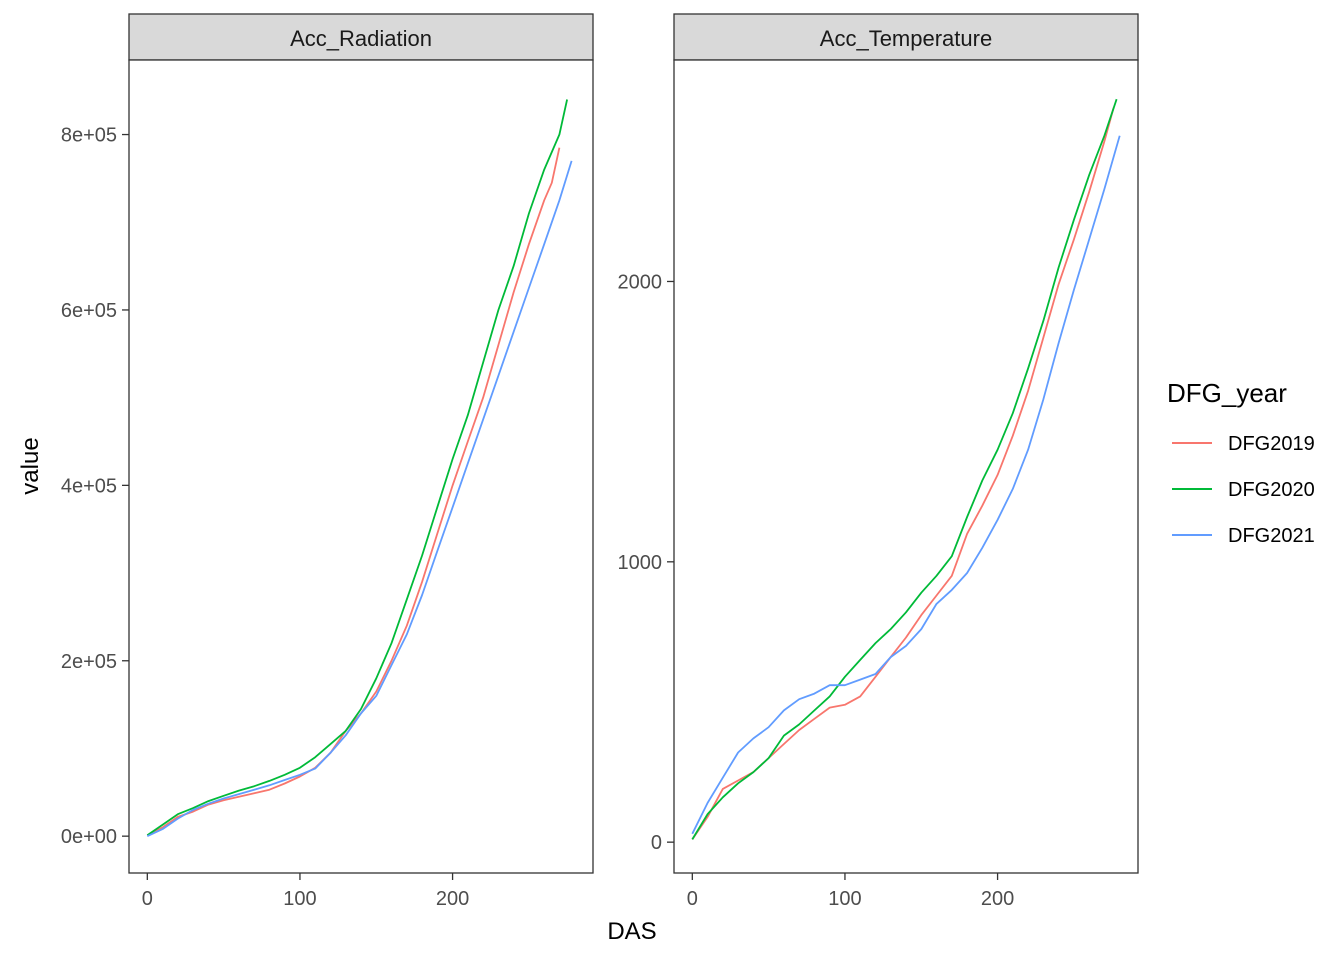 This screenshot has height=960, width=1344. I want to click on y-tick-label: 4e+05, so click(89, 486).